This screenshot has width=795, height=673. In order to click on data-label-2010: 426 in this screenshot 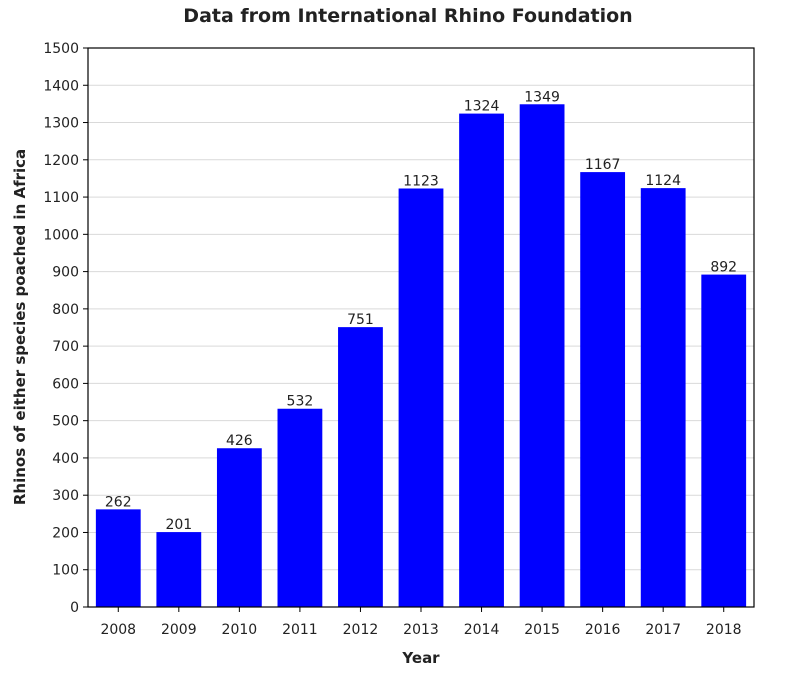, I will do `click(239, 441)`.